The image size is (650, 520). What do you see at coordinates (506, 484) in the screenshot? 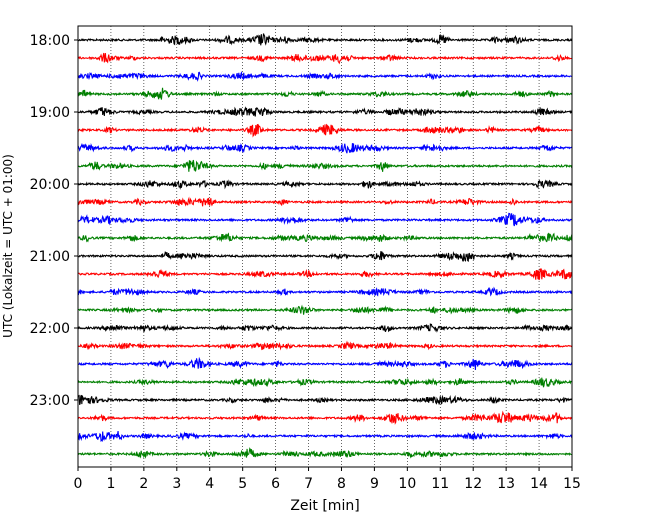
I see `x-tick-label: 13` at bounding box center [506, 484].